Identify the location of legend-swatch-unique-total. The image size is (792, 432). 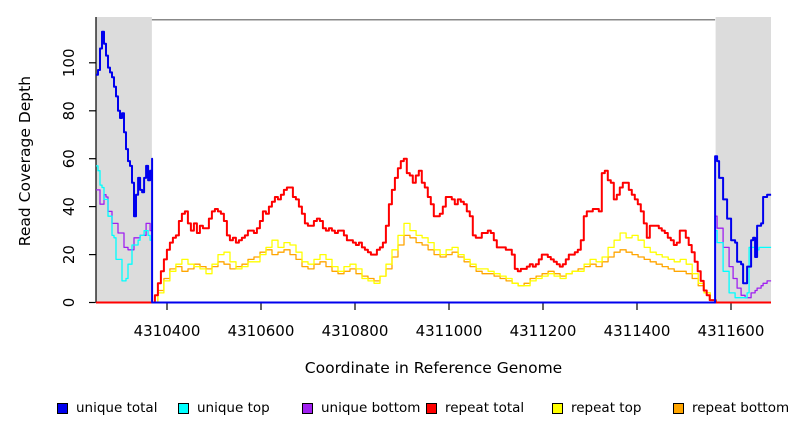
(62, 408).